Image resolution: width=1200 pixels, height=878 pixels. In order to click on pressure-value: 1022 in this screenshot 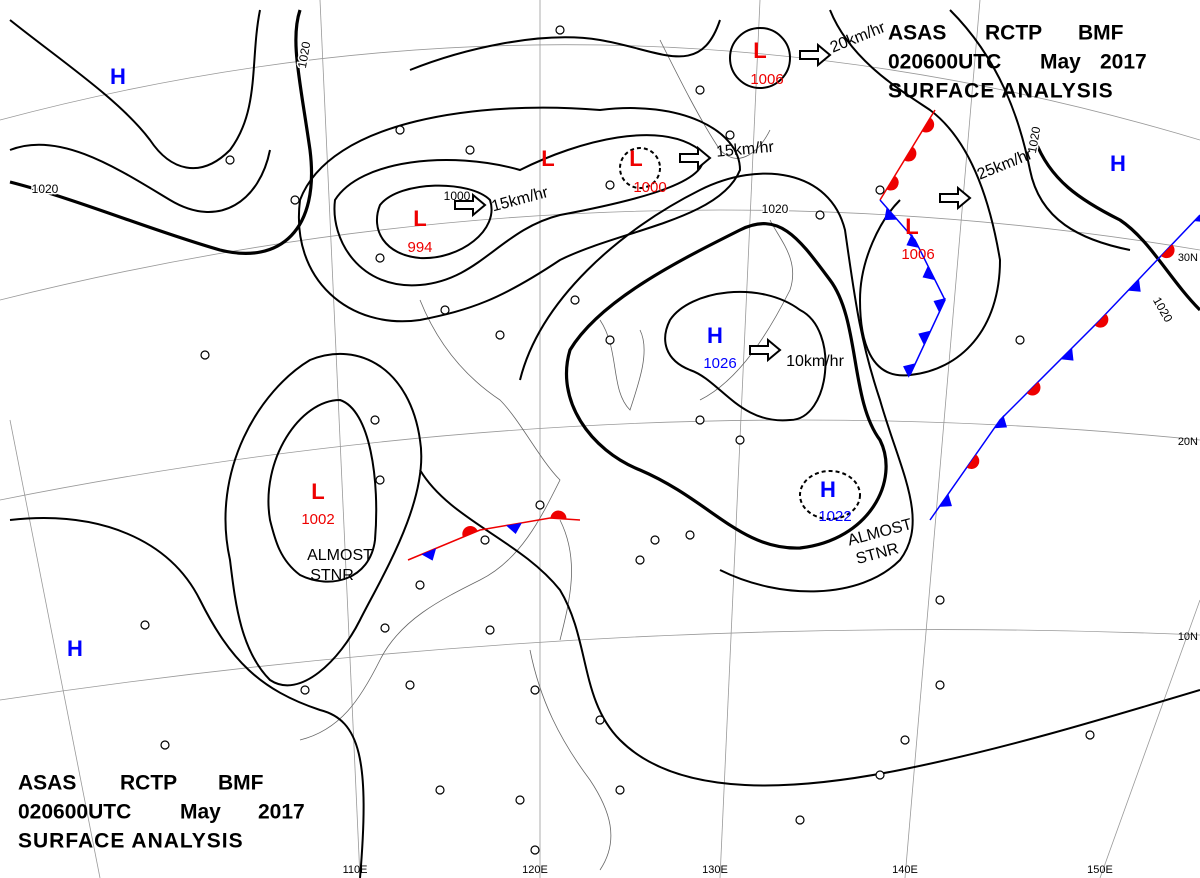, I will do `click(834, 516)`.